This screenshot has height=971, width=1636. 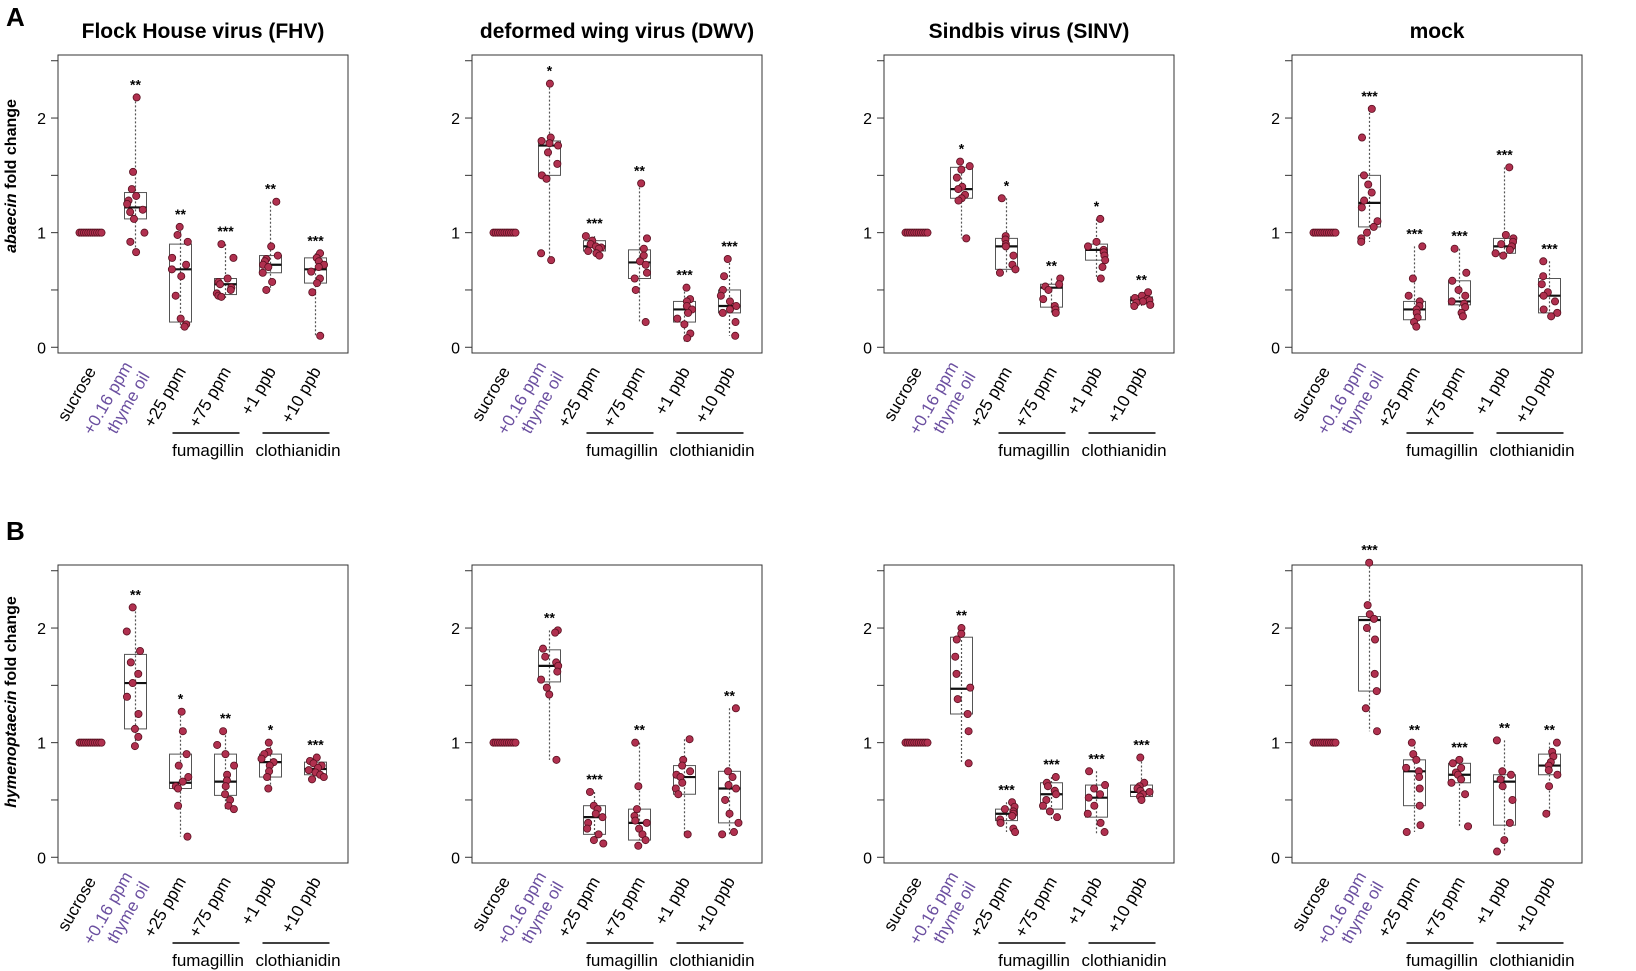 What do you see at coordinates (672, 391) in the screenshot?
I see `x-tick-label-line: +1 ppb` at bounding box center [672, 391].